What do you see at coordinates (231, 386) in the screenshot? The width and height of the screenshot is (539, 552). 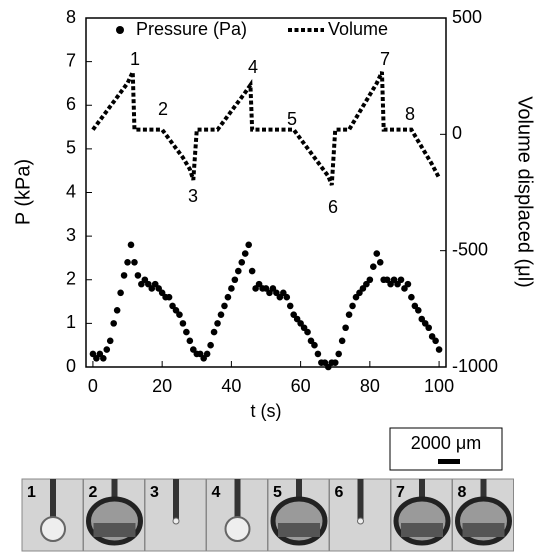 I see `x-tick-label: 40` at bounding box center [231, 386].